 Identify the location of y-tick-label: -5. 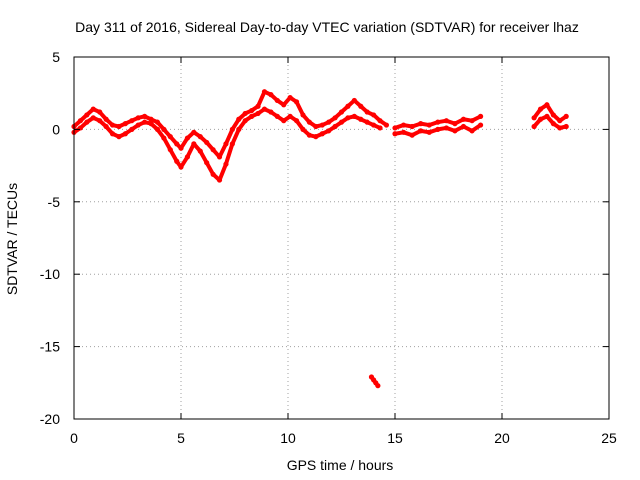
(54, 202).